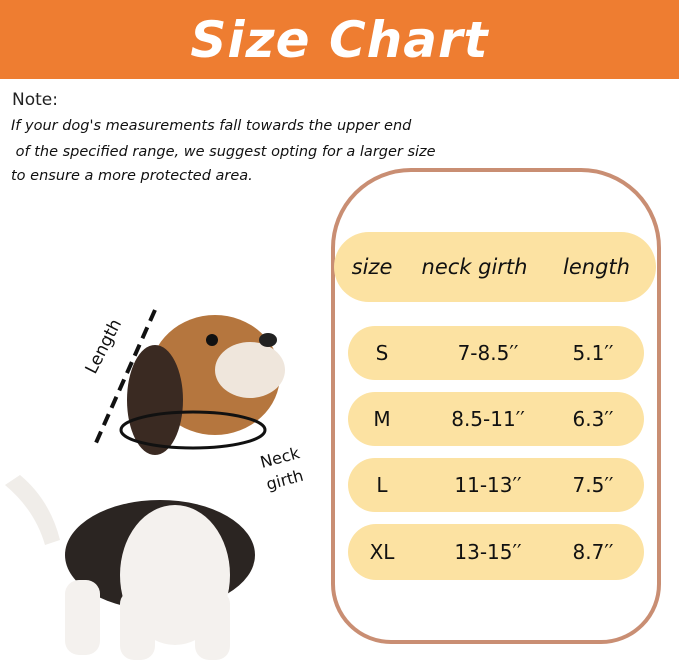  I want to click on title: Size Chart, so click(339, 39).